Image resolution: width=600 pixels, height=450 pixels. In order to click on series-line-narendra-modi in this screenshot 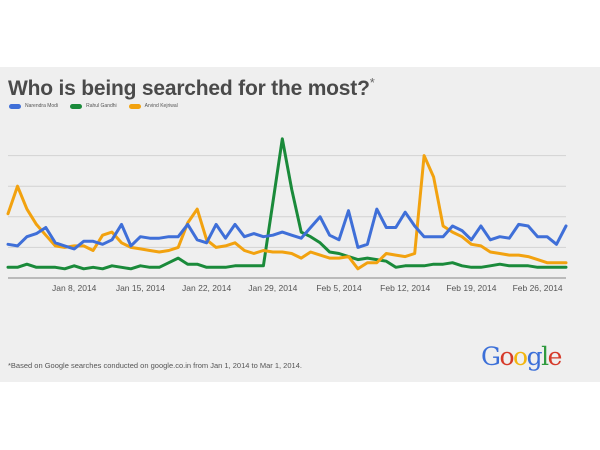, I will do `click(287, 229)`.